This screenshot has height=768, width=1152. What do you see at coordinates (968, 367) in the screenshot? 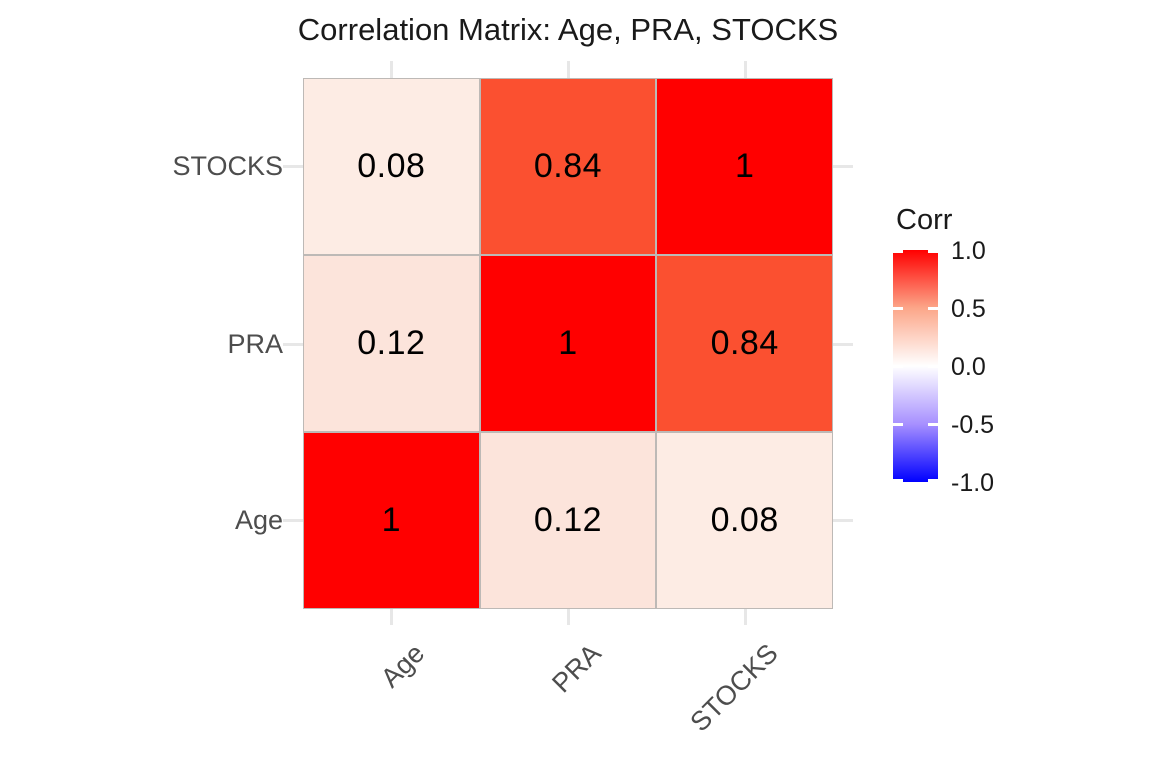
I see `legend-tick-label: 0.0` at bounding box center [968, 367].